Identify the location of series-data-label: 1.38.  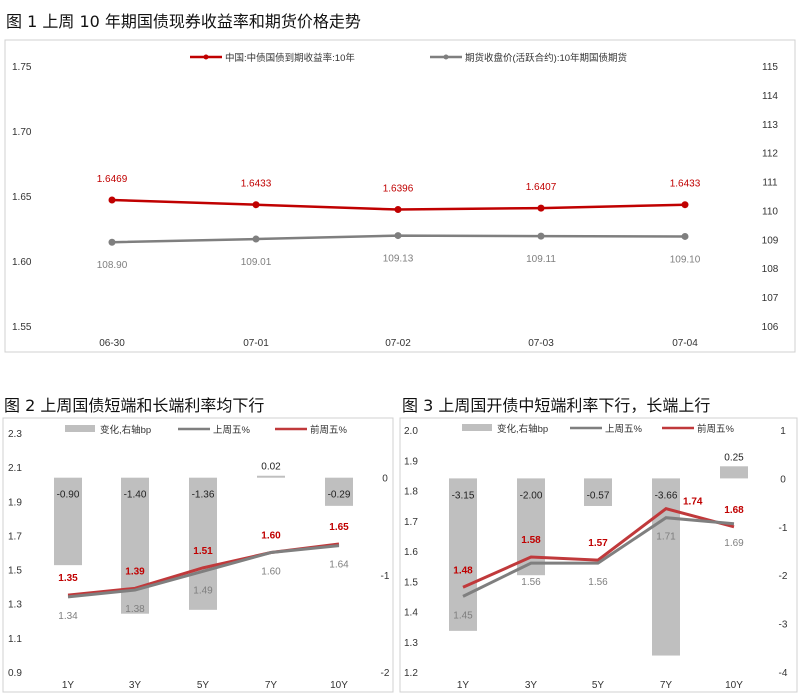
(135, 609).